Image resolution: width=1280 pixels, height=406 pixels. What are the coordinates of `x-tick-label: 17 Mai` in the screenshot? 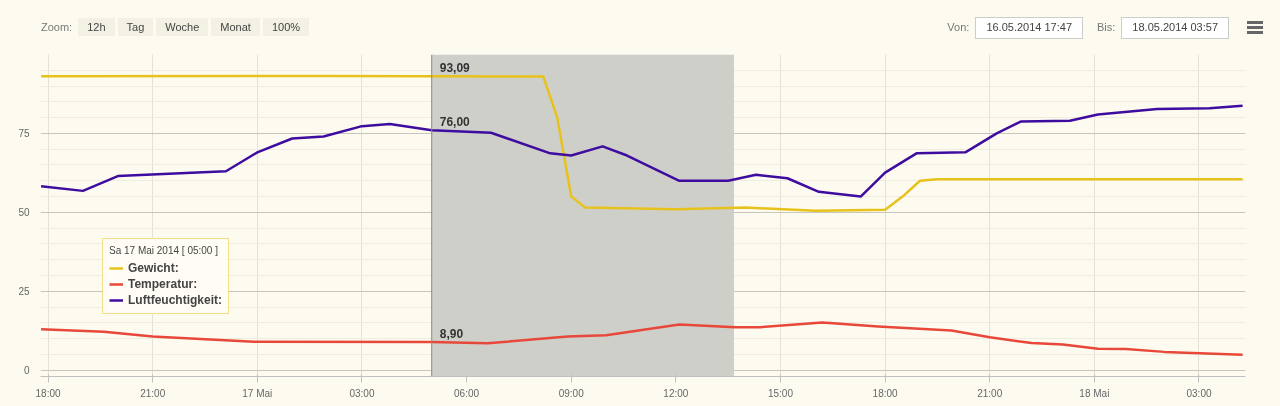 It's located at (257, 393).